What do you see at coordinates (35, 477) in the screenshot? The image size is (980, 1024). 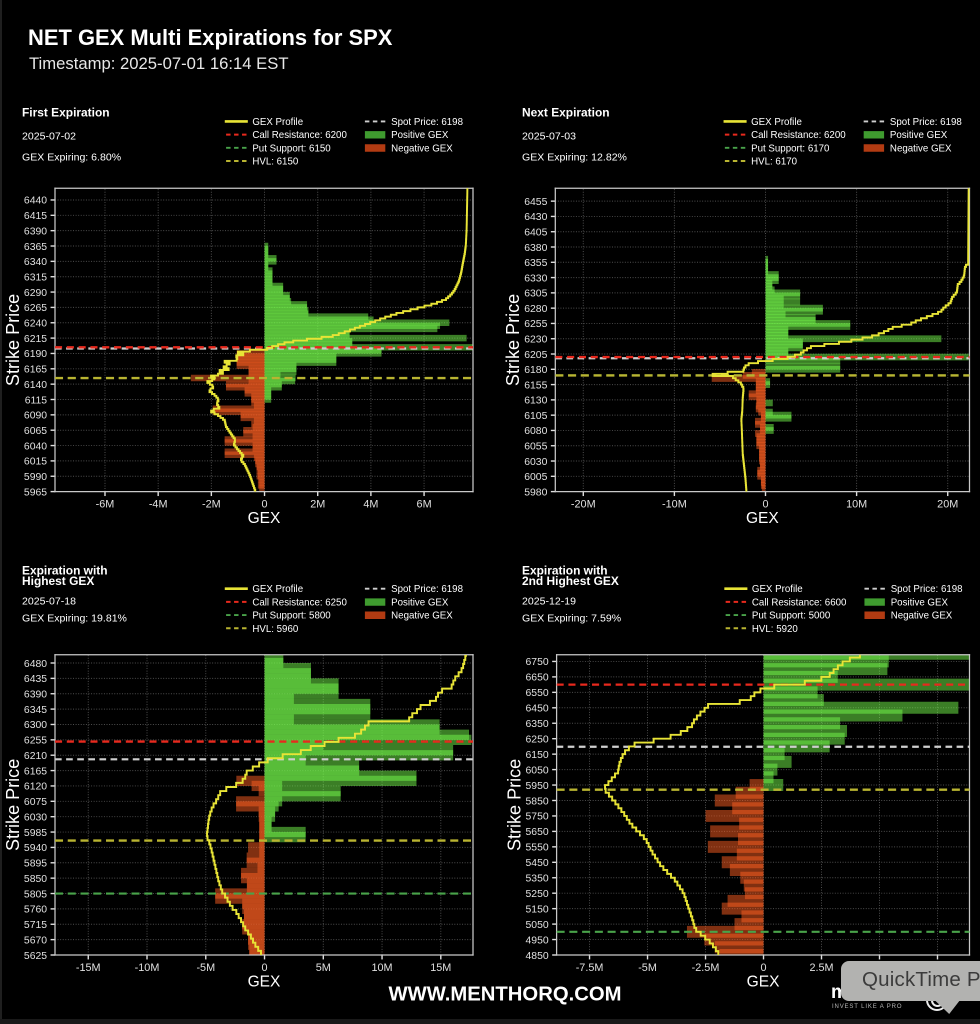 I see `svg-text: 5990` at bounding box center [35, 477].